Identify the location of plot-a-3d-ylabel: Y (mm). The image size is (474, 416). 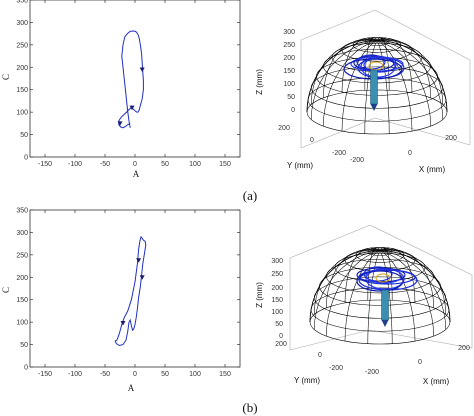
(300, 165).